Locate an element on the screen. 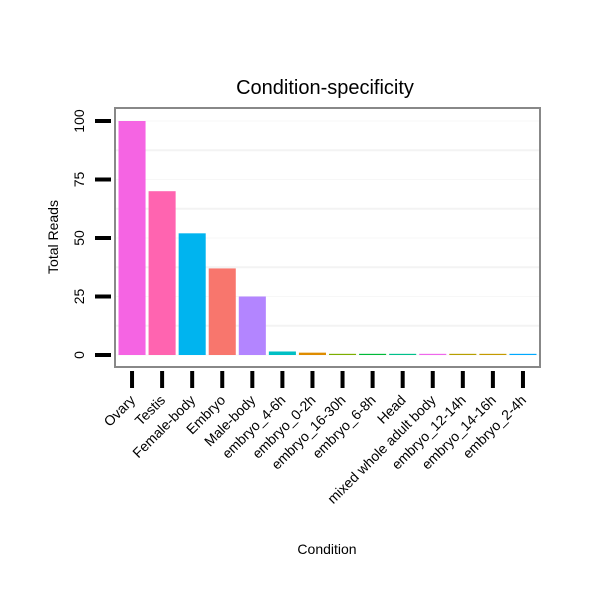  y-tick-label: 25 is located at coordinates (79, 297).